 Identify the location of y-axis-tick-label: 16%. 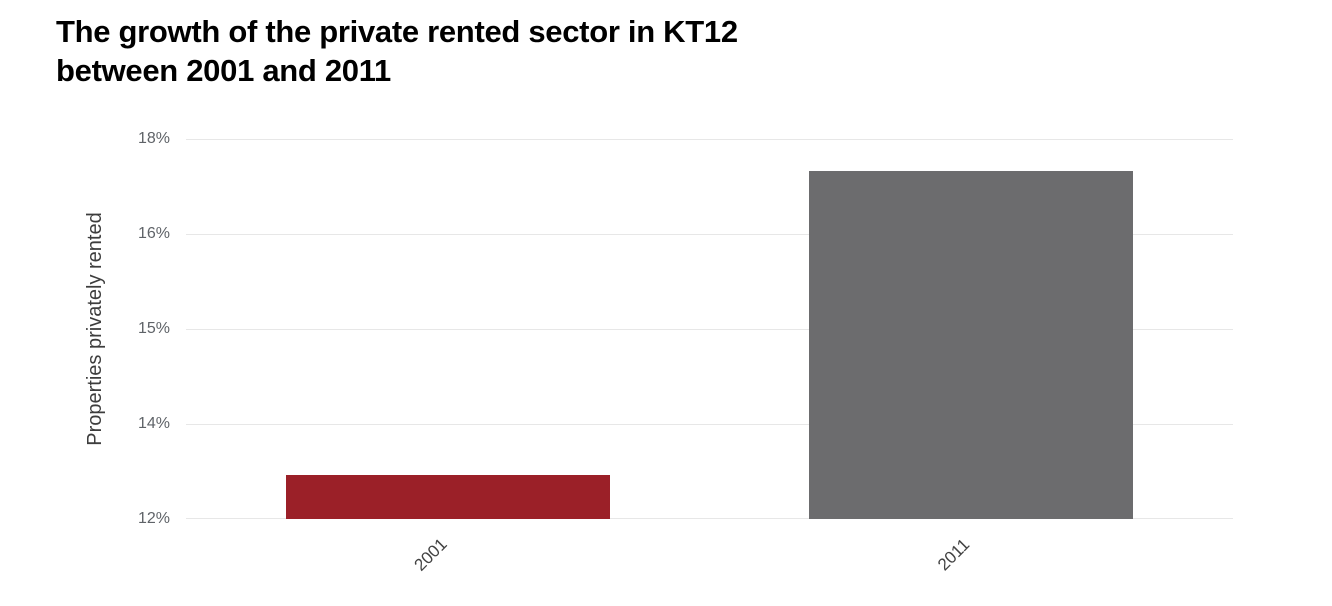
(153, 233).